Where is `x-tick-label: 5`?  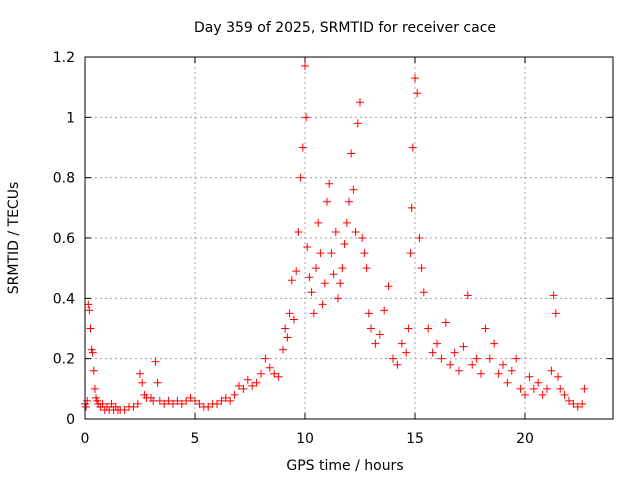 x-tick-label: 5 is located at coordinates (195, 439).